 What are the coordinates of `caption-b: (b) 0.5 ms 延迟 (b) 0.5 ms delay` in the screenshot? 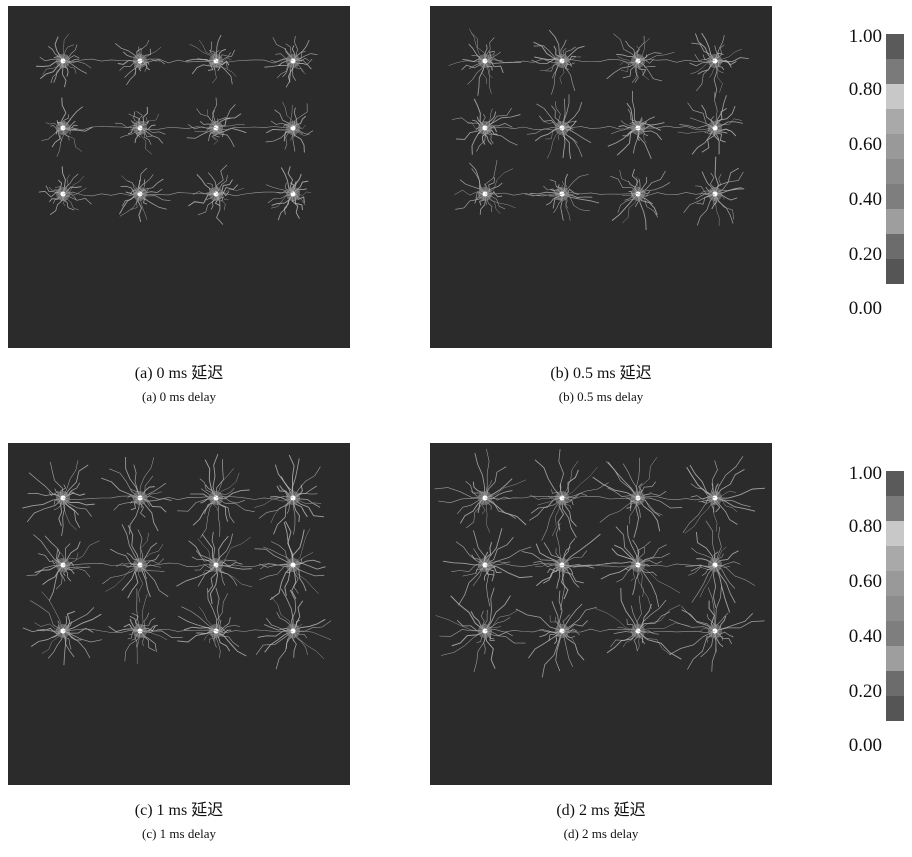 It's located at (601, 385).